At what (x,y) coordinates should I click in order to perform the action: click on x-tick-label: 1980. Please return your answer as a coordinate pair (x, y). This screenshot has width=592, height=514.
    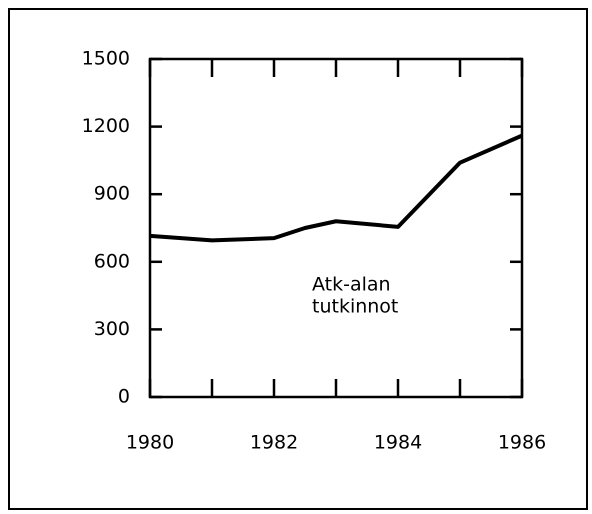
    Looking at the image, I should click on (150, 443).